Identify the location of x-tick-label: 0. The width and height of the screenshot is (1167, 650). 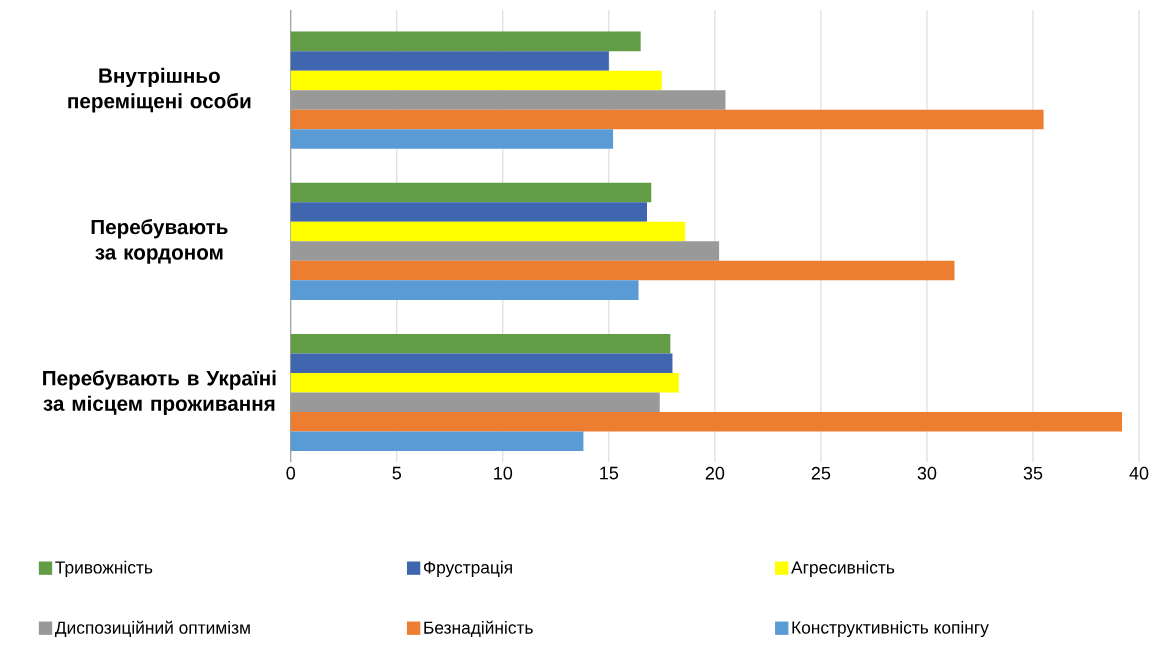
(291, 473).